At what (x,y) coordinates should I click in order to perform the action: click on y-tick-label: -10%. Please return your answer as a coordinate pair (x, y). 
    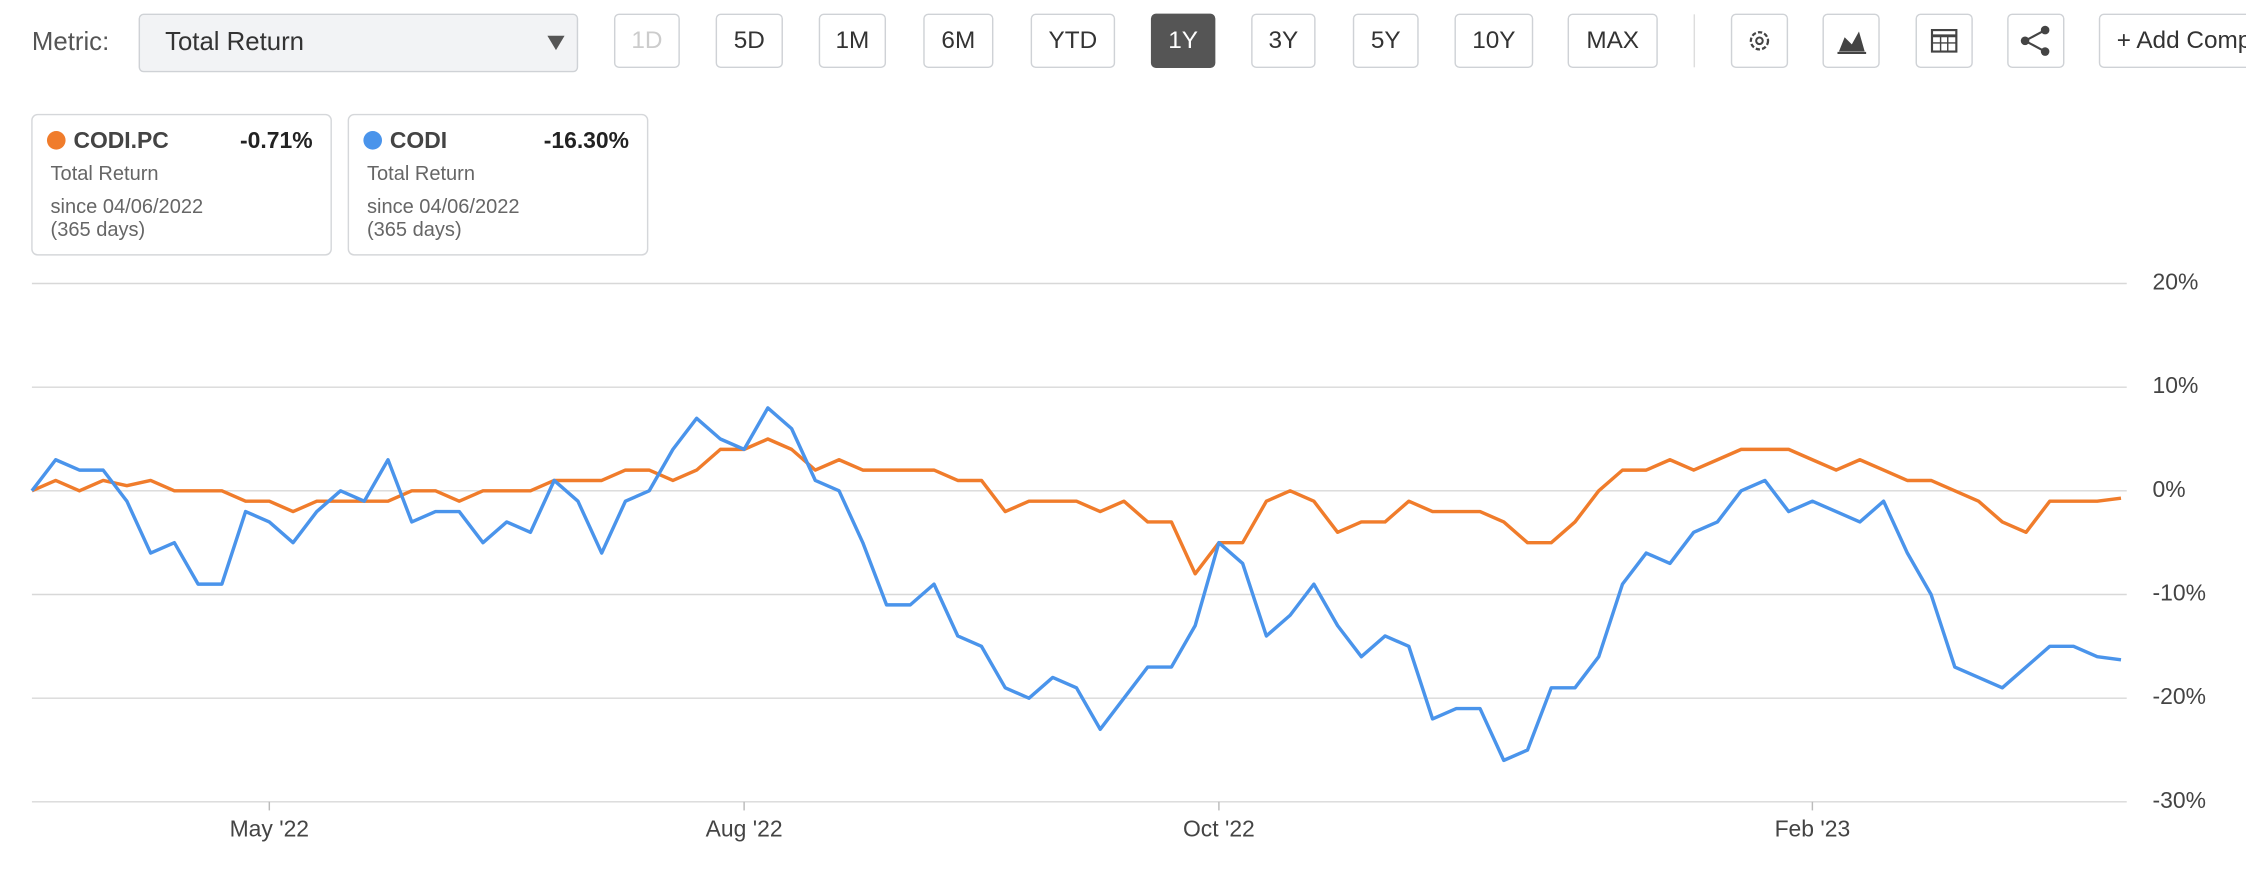
    Looking at the image, I should click on (2179, 593).